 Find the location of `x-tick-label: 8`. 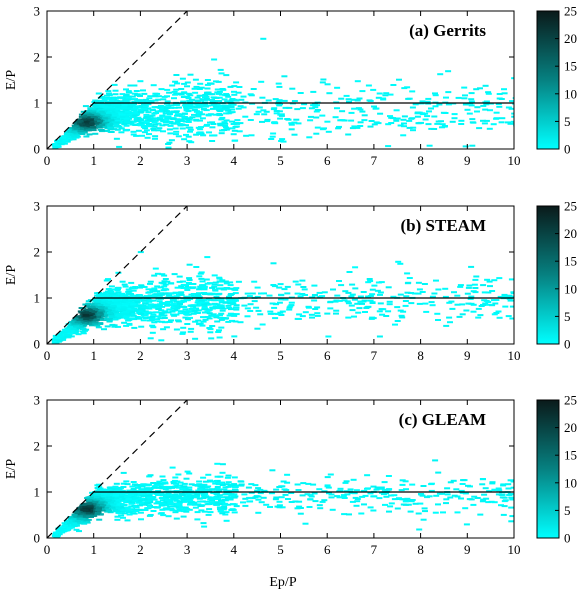

x-tick-label: 8 is located at coordinates (420, 355).